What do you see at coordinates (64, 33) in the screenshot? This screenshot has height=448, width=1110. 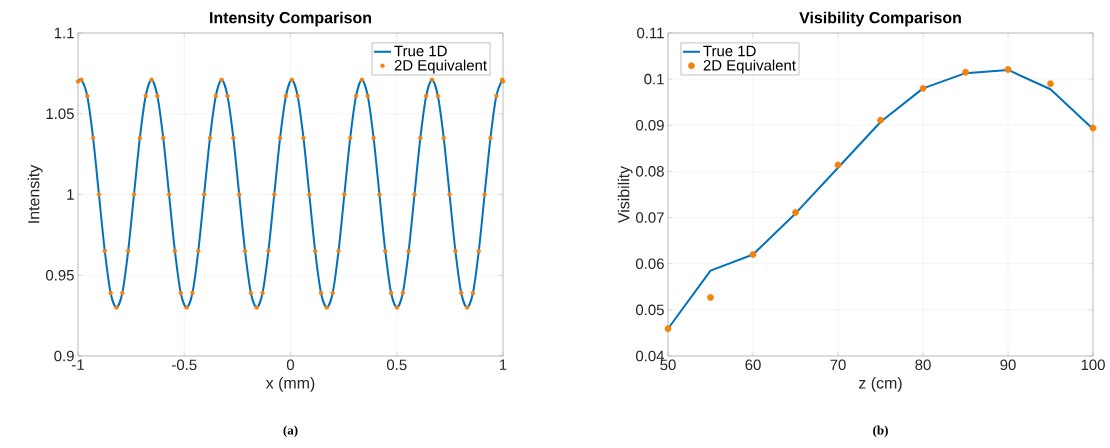 I see `y-tick-label: 1.1` at bounding box center [64, 33].